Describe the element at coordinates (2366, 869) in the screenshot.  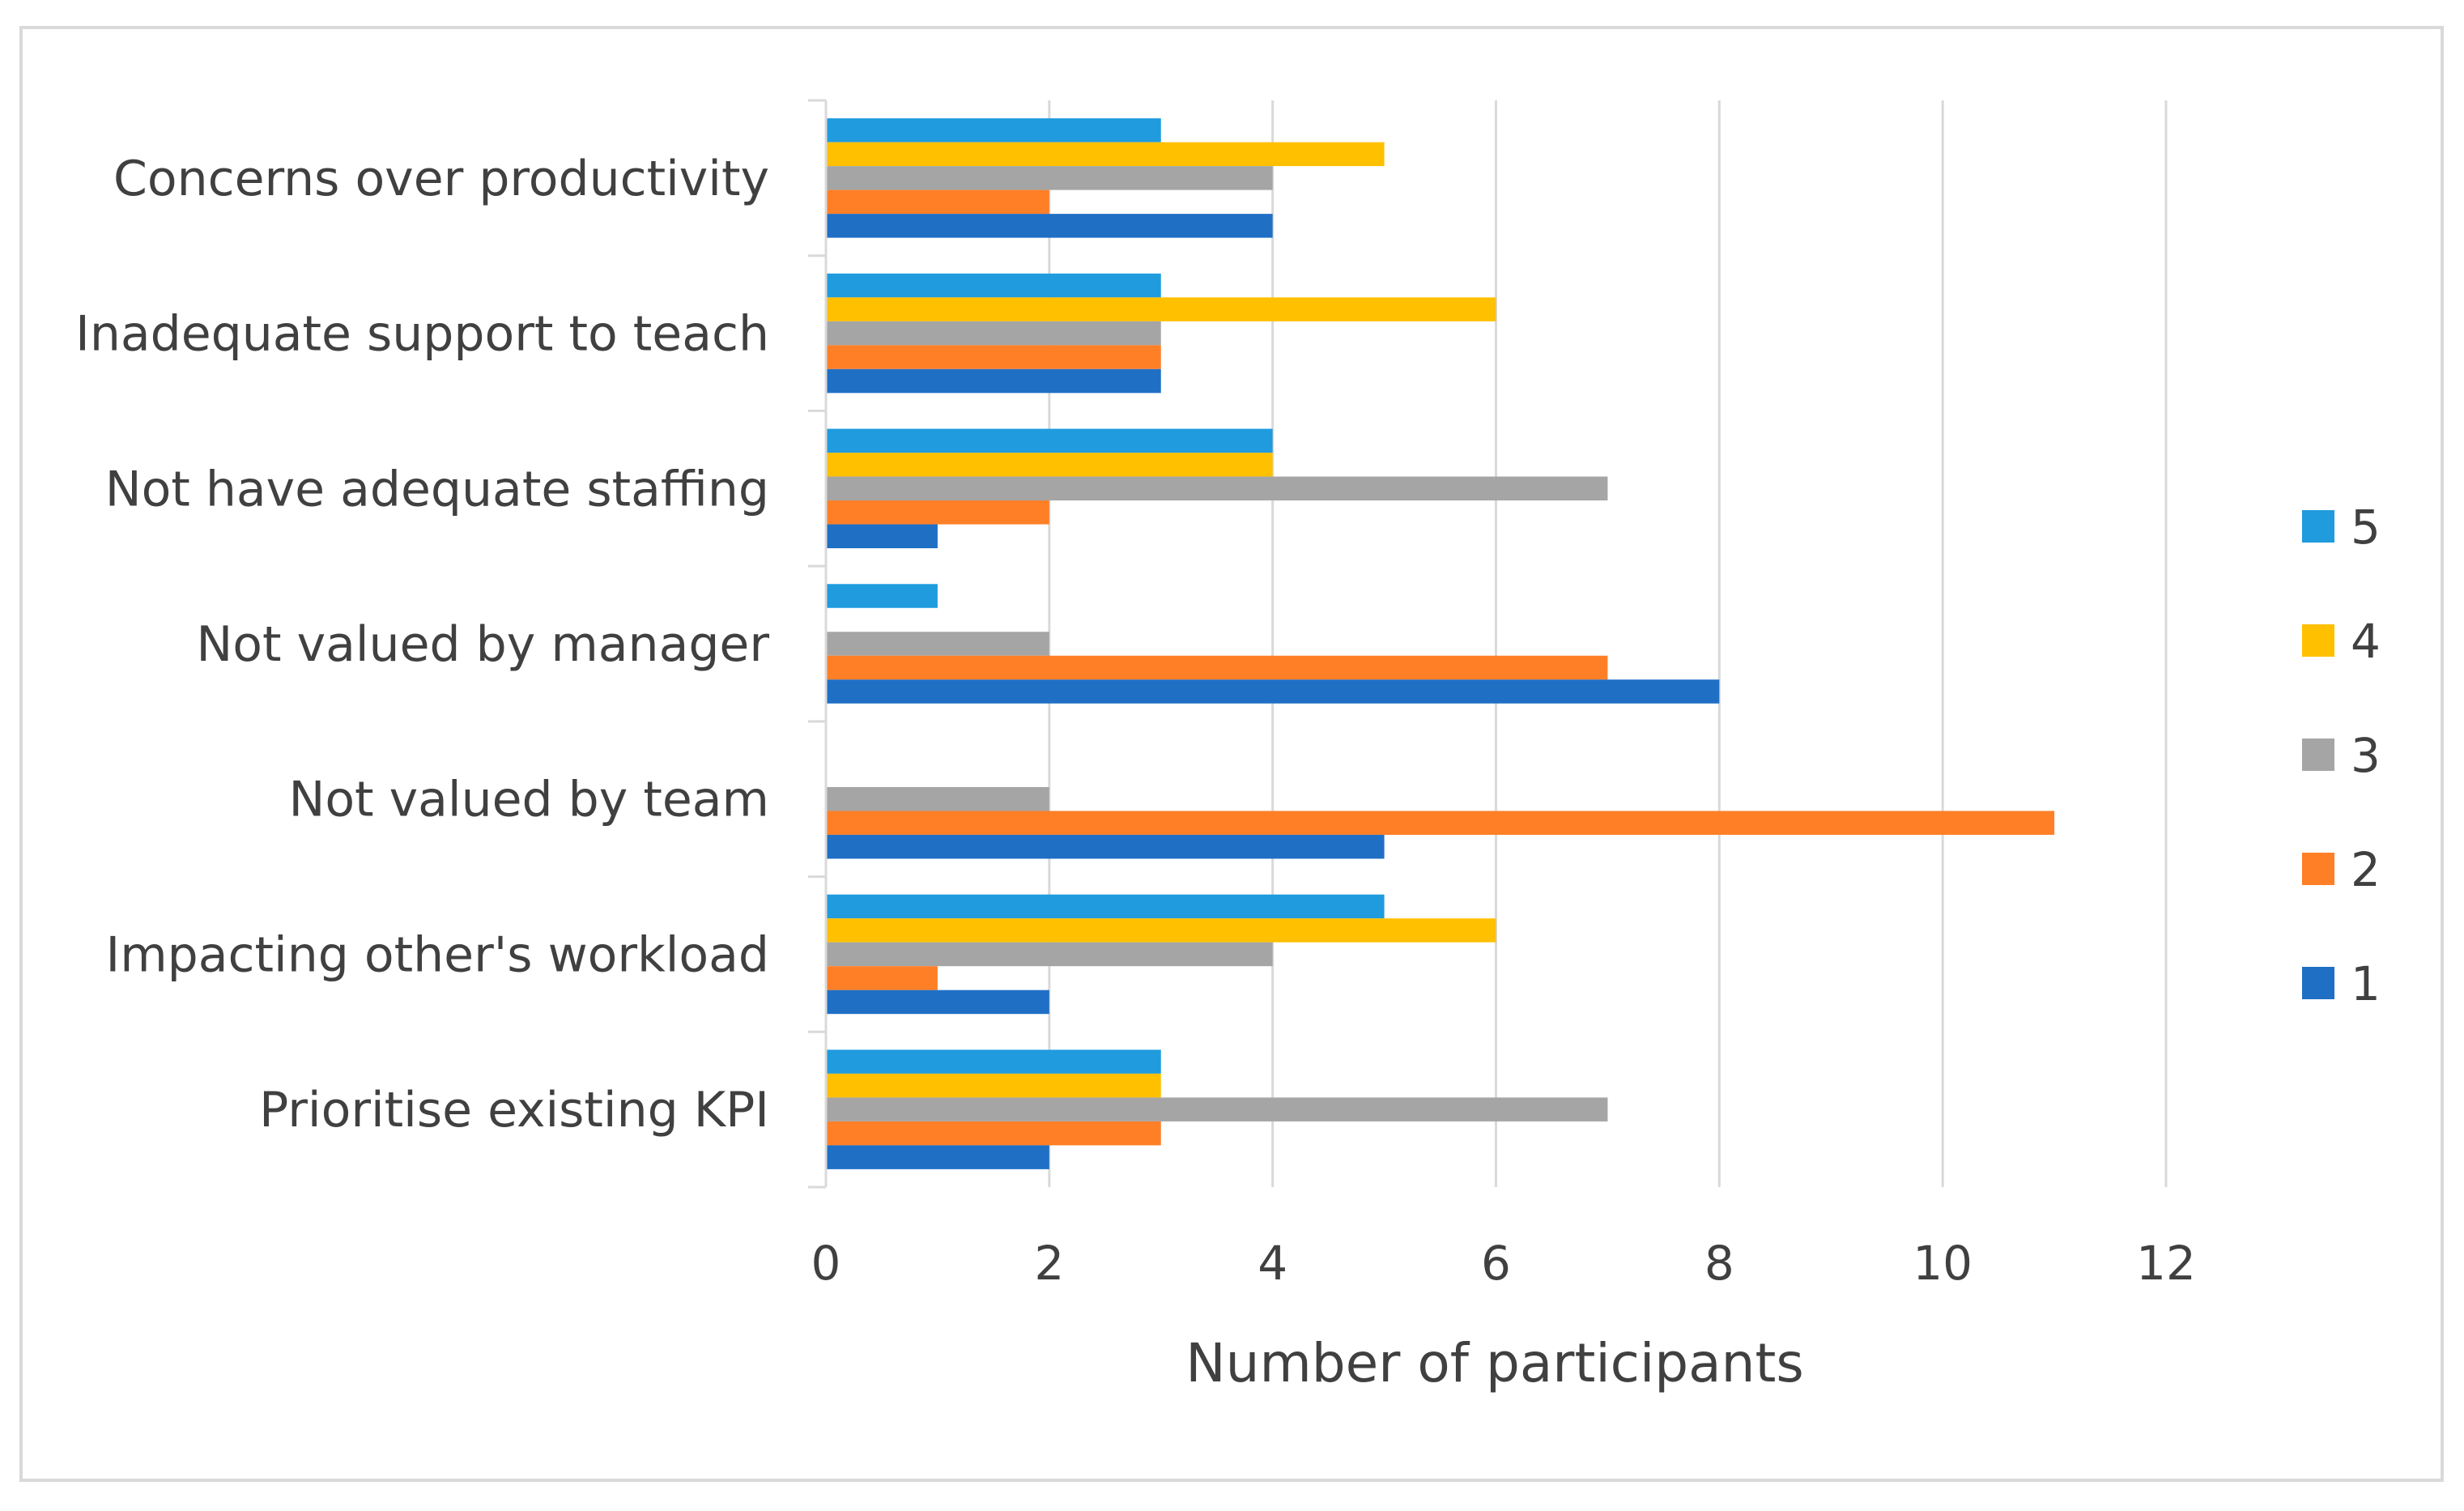
I see `legend-label: 2` at that location.